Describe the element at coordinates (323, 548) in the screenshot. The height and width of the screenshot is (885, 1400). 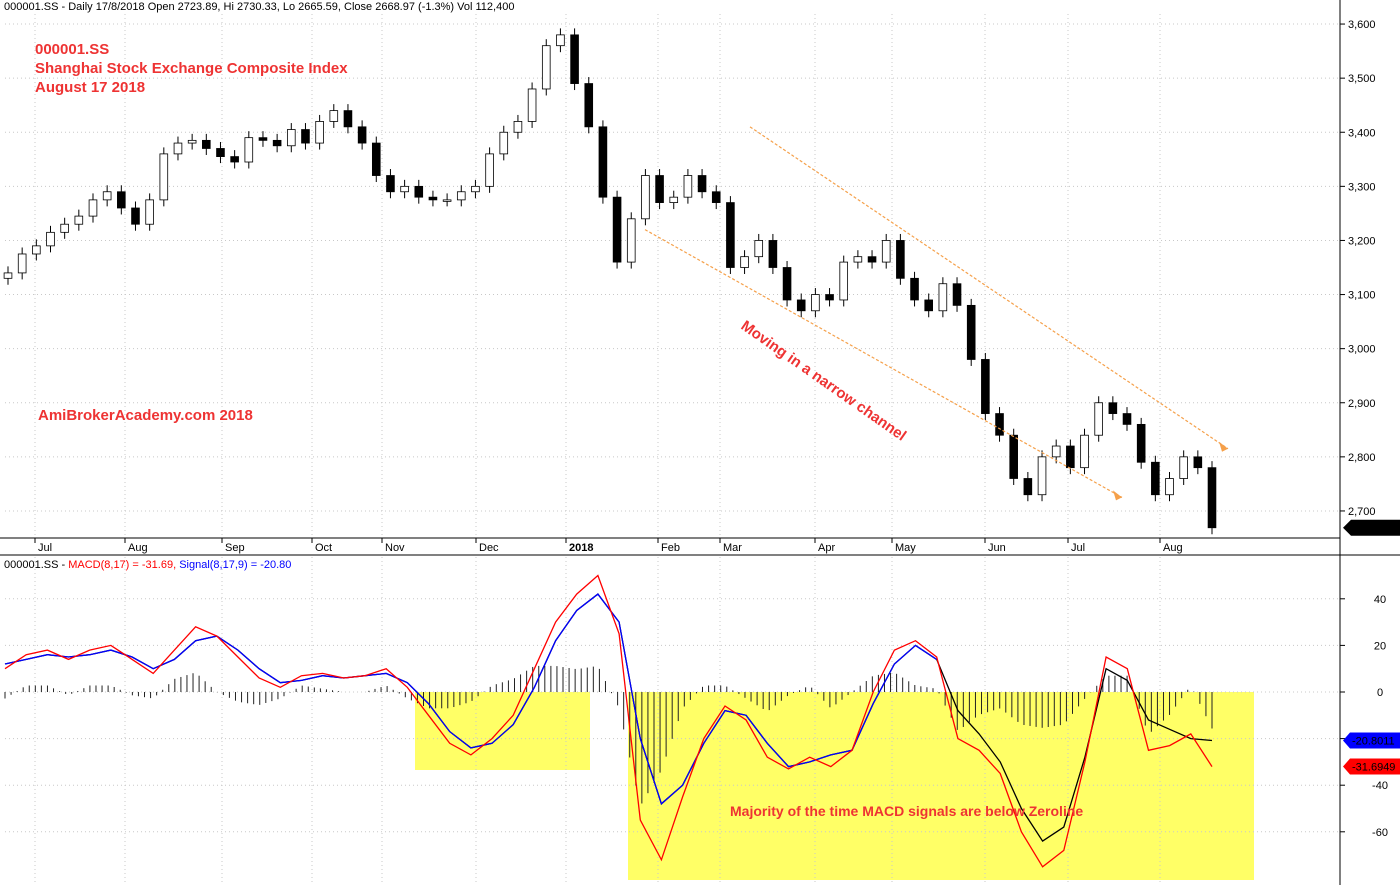
I see `x-tick-label: Oct` at that location.